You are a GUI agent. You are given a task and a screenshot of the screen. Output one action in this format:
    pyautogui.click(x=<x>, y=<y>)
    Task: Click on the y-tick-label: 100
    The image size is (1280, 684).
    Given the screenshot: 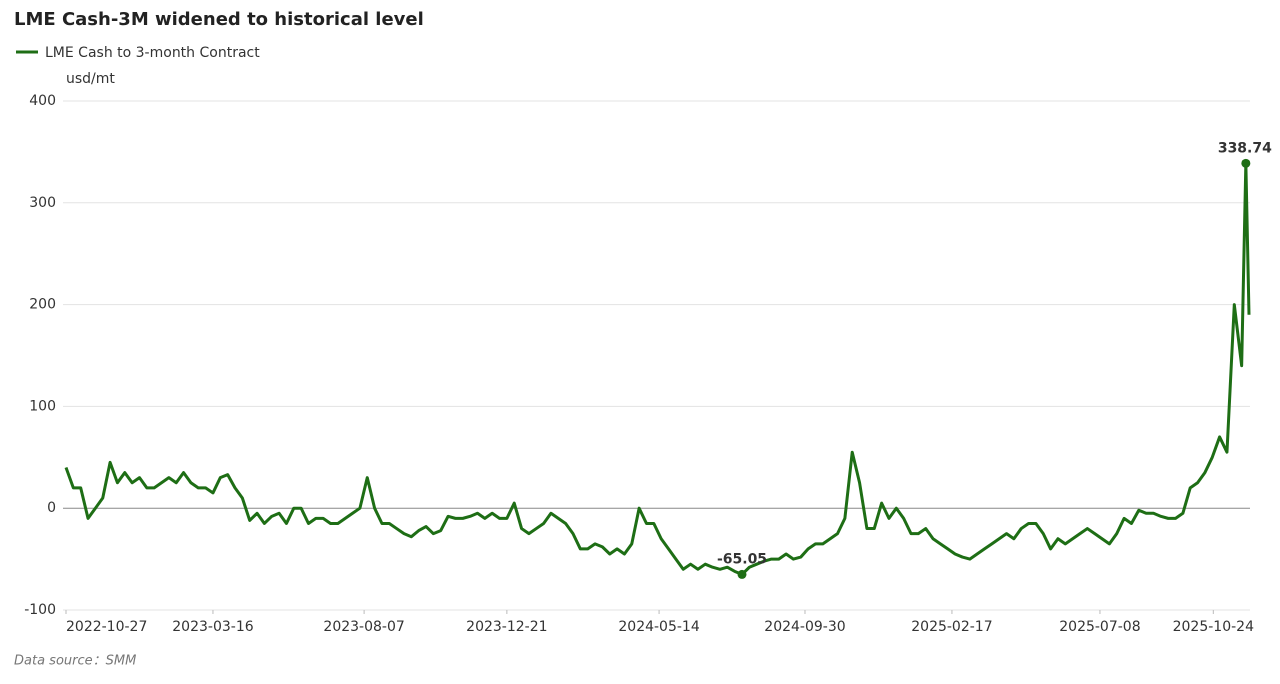 What is the action you would take?
    pyautogui.click(x=42, y=406)
    